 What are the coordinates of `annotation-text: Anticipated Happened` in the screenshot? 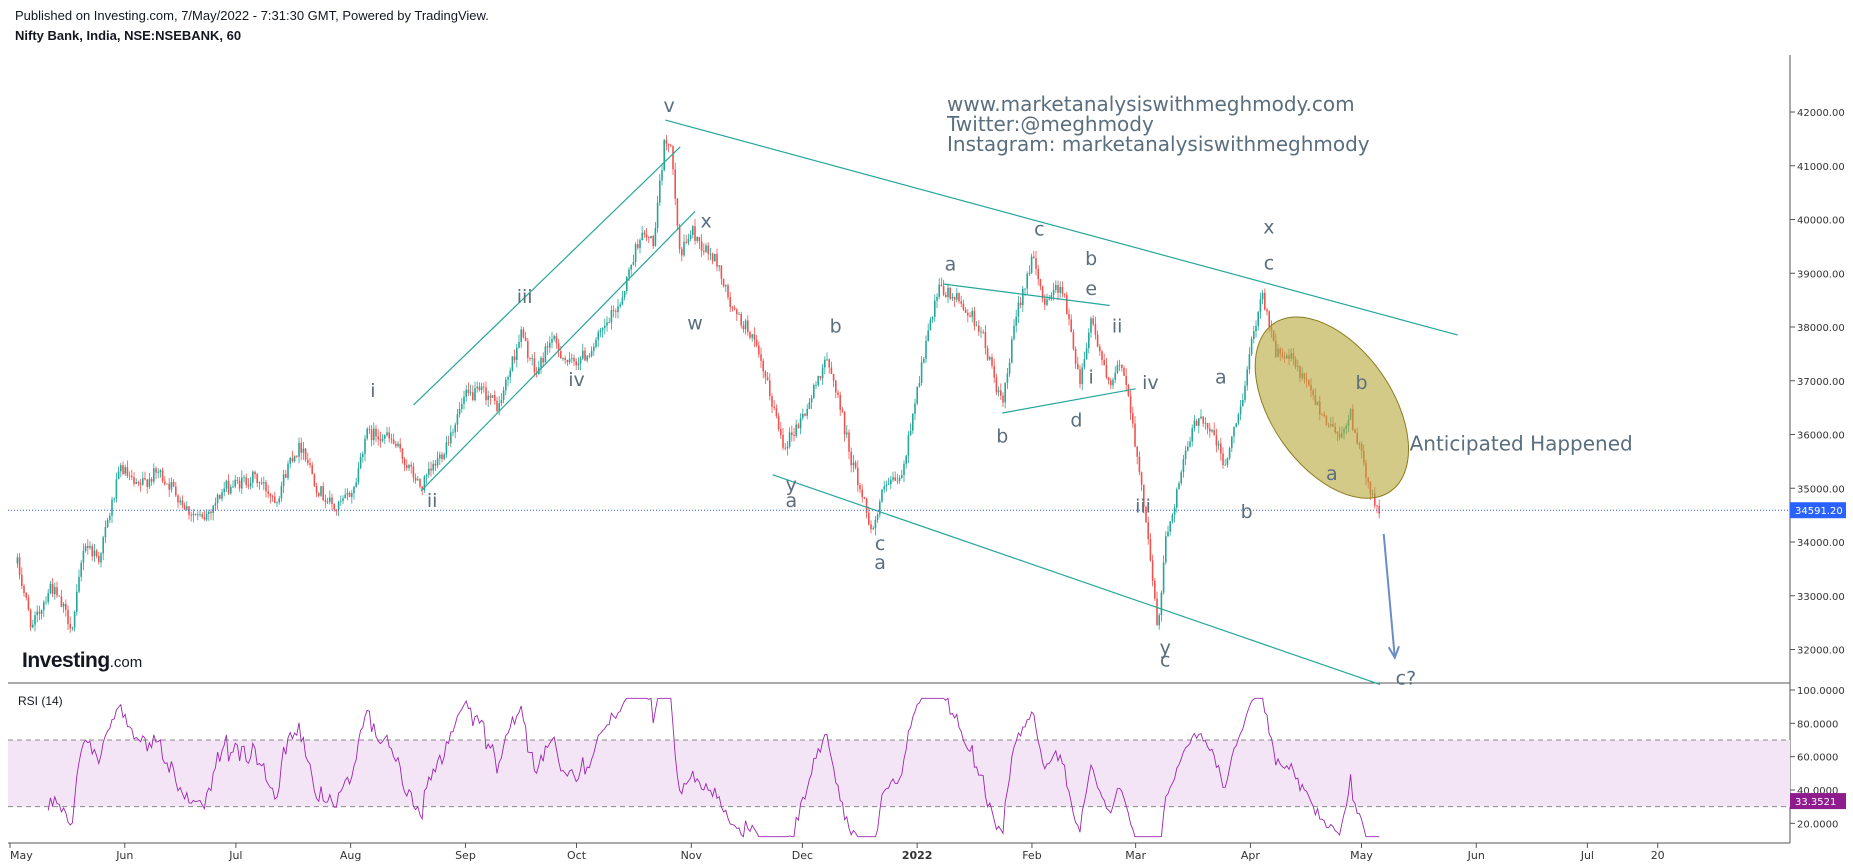 It's located at (1521, 444).